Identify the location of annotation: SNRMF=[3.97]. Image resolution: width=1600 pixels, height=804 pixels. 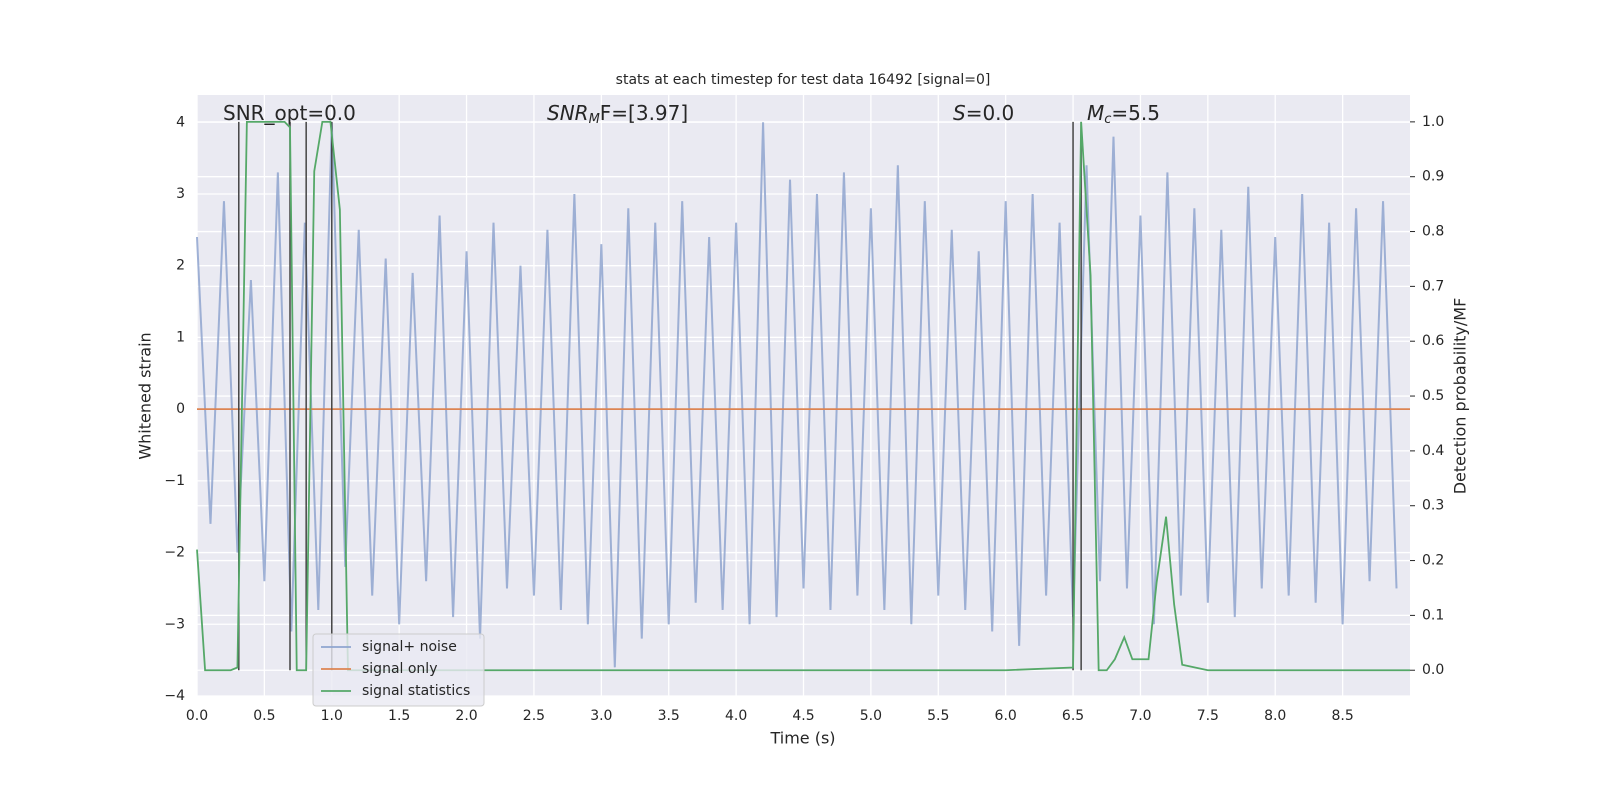
(617, 114).